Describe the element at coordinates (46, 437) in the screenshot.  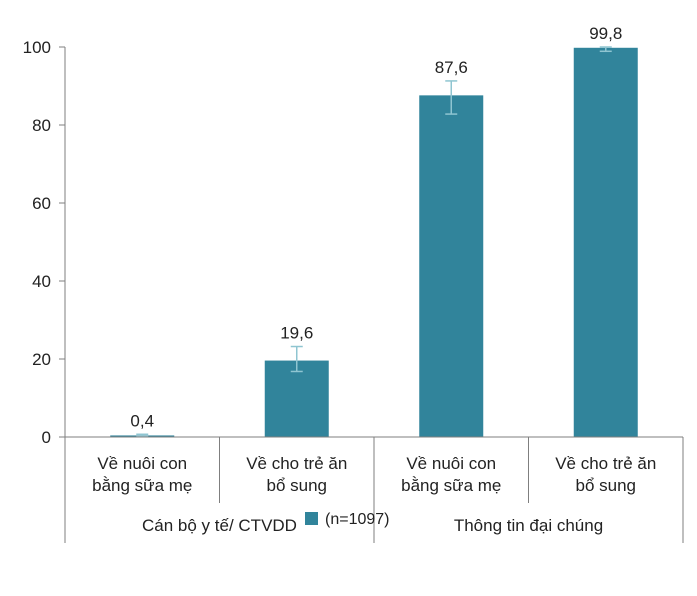
I see `y-tick-label: 0` at that location.